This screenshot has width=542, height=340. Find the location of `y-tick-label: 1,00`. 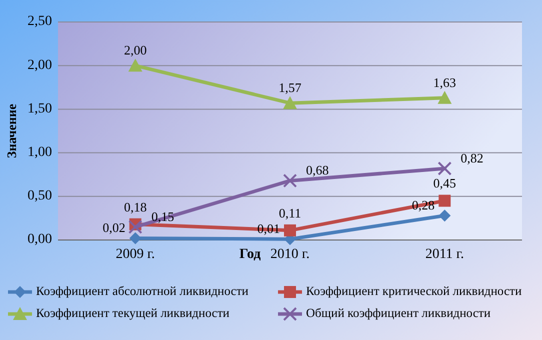

y-tick-label: 1,00 is located at coordinates (40, 152).